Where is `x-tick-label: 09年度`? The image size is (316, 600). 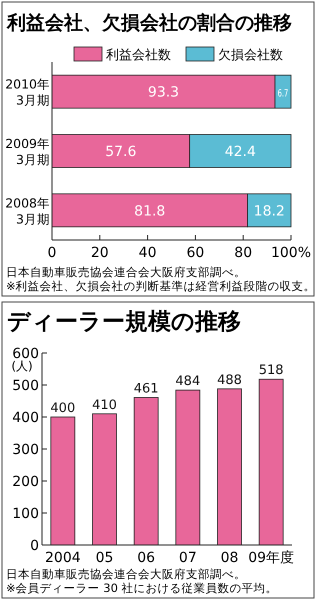 x-tick-label: 09年度 is located at coordinates (271, 558).